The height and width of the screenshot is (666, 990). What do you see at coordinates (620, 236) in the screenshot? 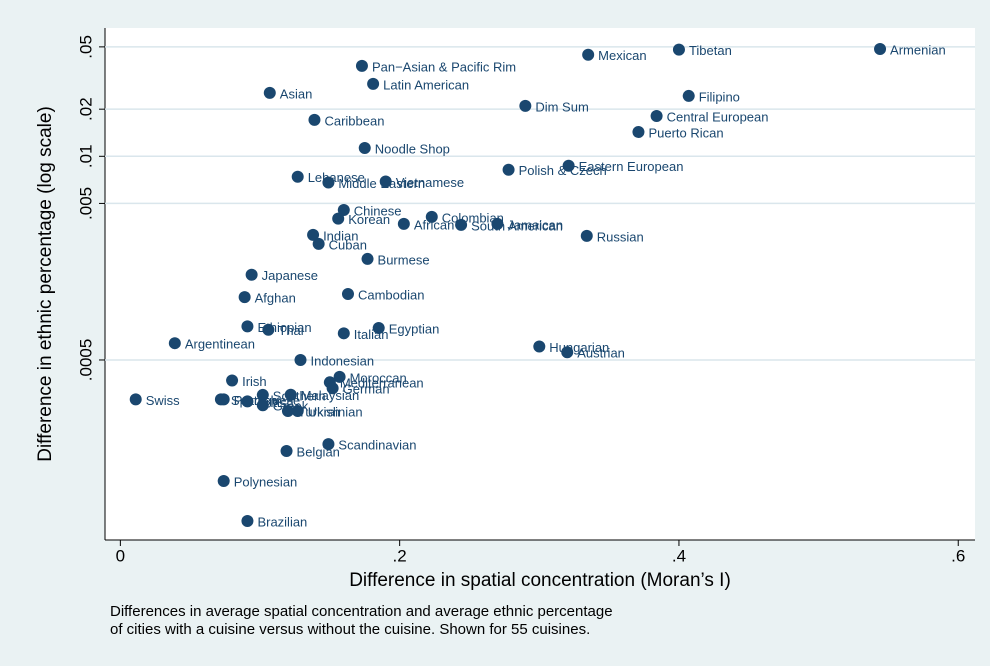
I see `point-label: Russian` at bounding box center [620, 236].